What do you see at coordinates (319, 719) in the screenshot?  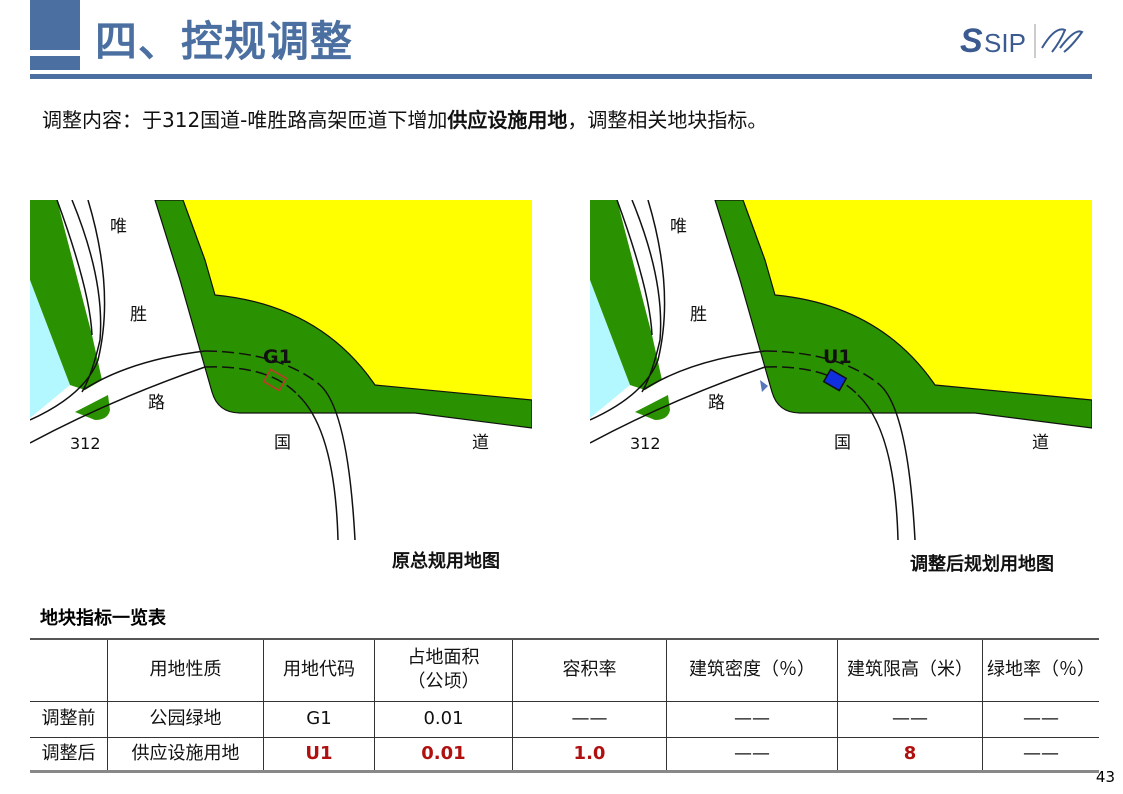 I see `cell: G1` at bounding box center [319, 719].